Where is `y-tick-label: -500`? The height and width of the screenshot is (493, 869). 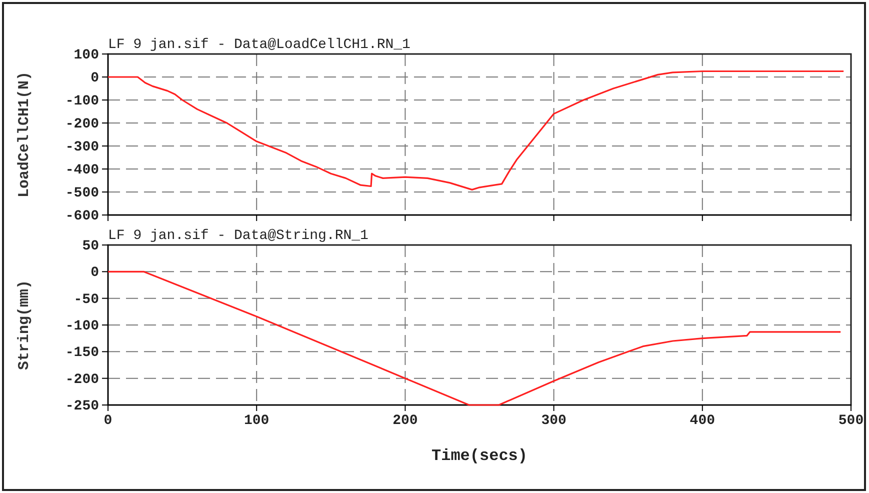 y-tick-label: -500 is located at coordinates (82, 193).